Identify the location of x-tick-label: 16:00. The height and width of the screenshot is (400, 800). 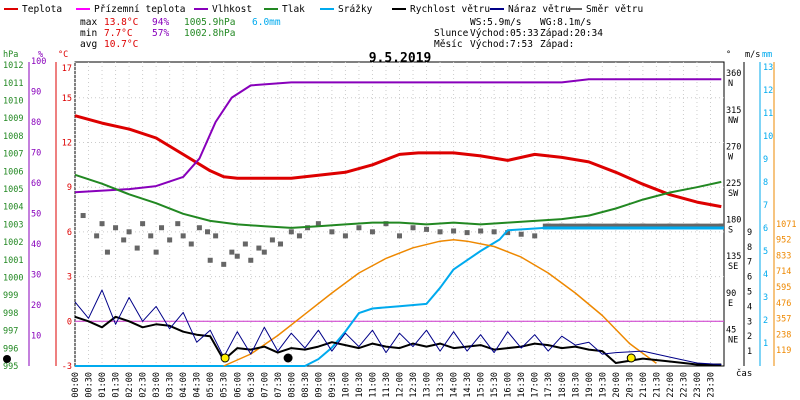
(509, 385).